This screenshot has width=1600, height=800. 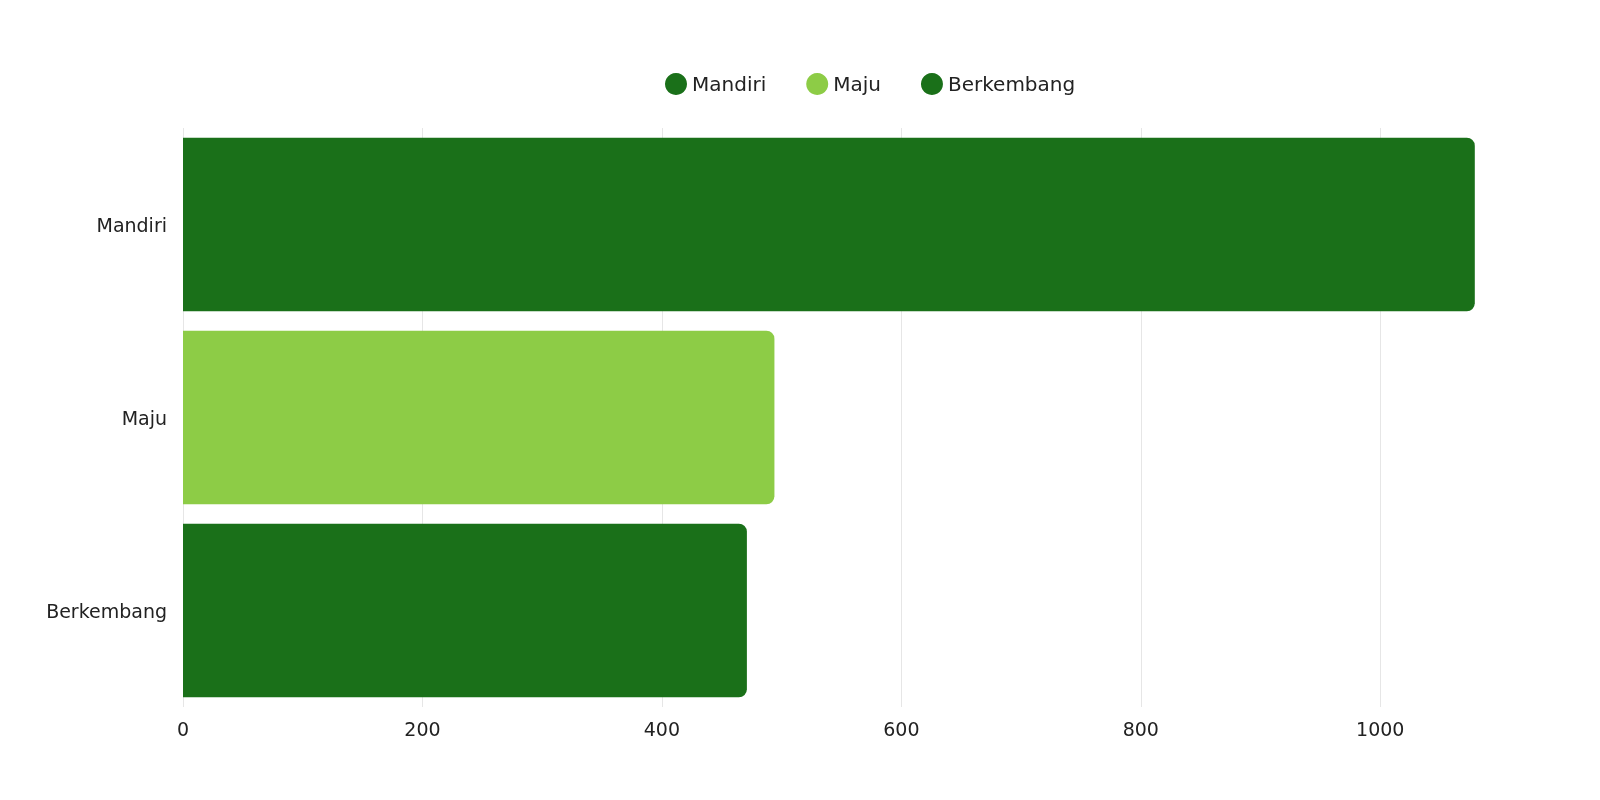 I want to click on y-tick-label: Mandiri, so click(x=131, y=224).